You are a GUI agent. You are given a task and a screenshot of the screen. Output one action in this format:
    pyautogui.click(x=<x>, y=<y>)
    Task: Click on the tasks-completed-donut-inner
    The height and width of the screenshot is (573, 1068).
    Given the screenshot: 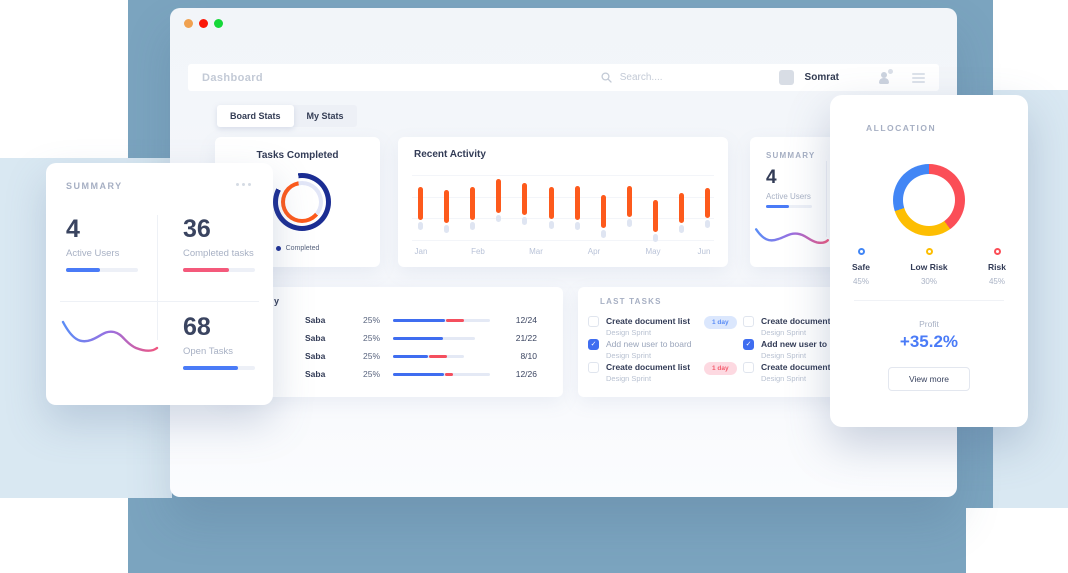 What is the action you would take?
    pyautogui.click(x=302, y=202)
    